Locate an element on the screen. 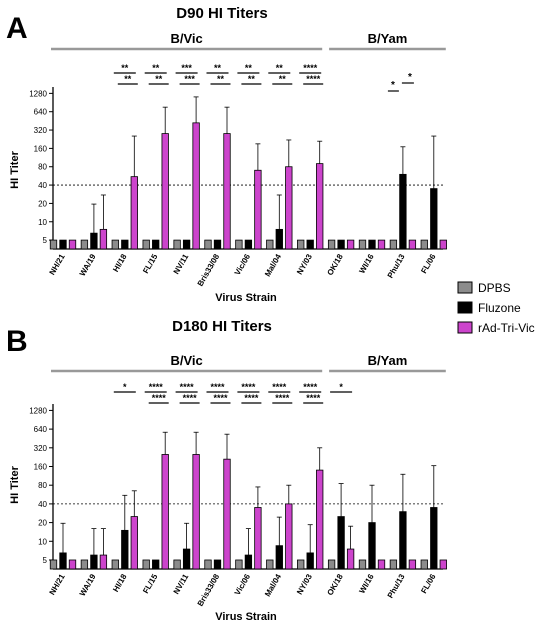 This screenshot has width=550, height=624. legend-item-dpbs: DPBS is located at coordinates (484, 288).